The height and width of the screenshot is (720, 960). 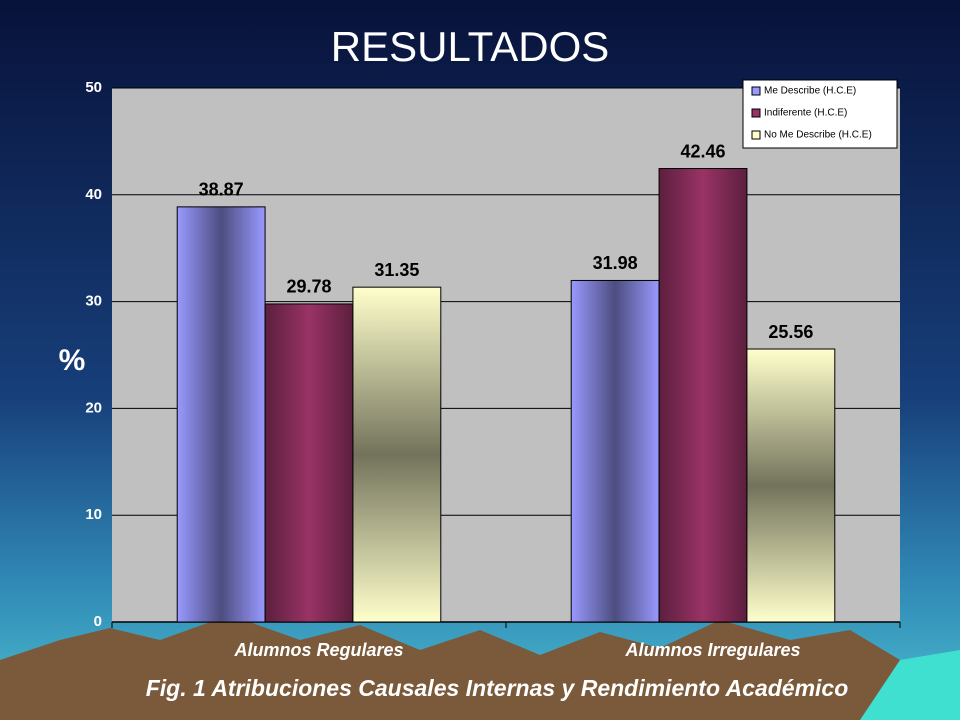 What do you see at coordinates (318, 650) in the screenshot?
I see `x-tick-label: Alumnos Regulares` at bounding box center [318, 650].